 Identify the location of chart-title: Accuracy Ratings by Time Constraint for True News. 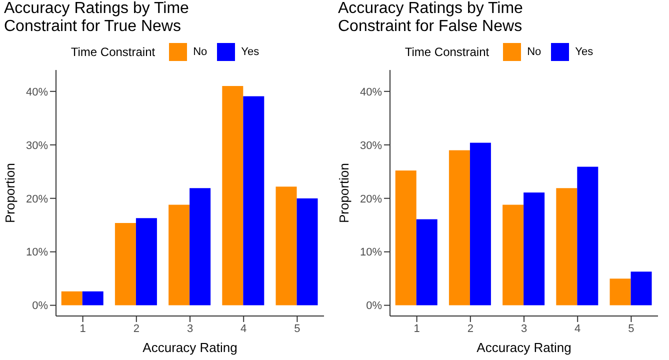
(97, 18).